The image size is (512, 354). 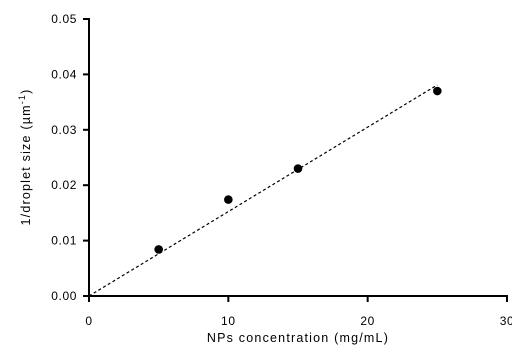 I want to click on y-axis-label: 1/droplet size (µm-1), so click(x=25, y=157).